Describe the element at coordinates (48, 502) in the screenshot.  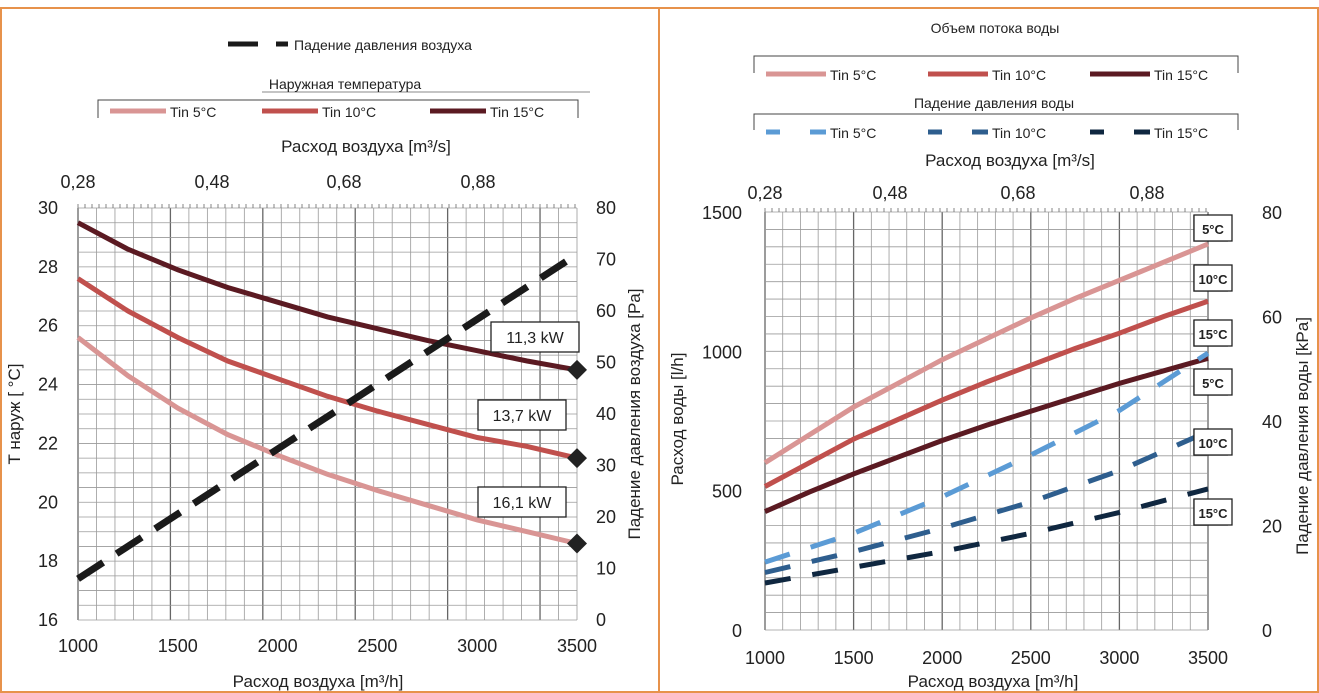
I see `left-y-tick-label: 20` at that location.